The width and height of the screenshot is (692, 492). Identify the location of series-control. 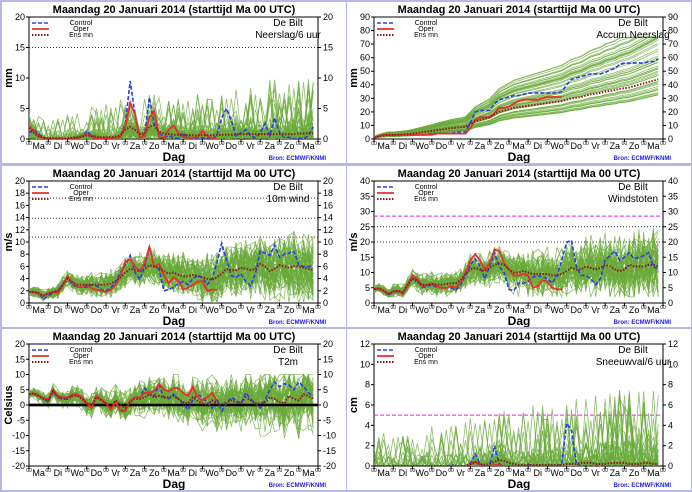
(516, 98).